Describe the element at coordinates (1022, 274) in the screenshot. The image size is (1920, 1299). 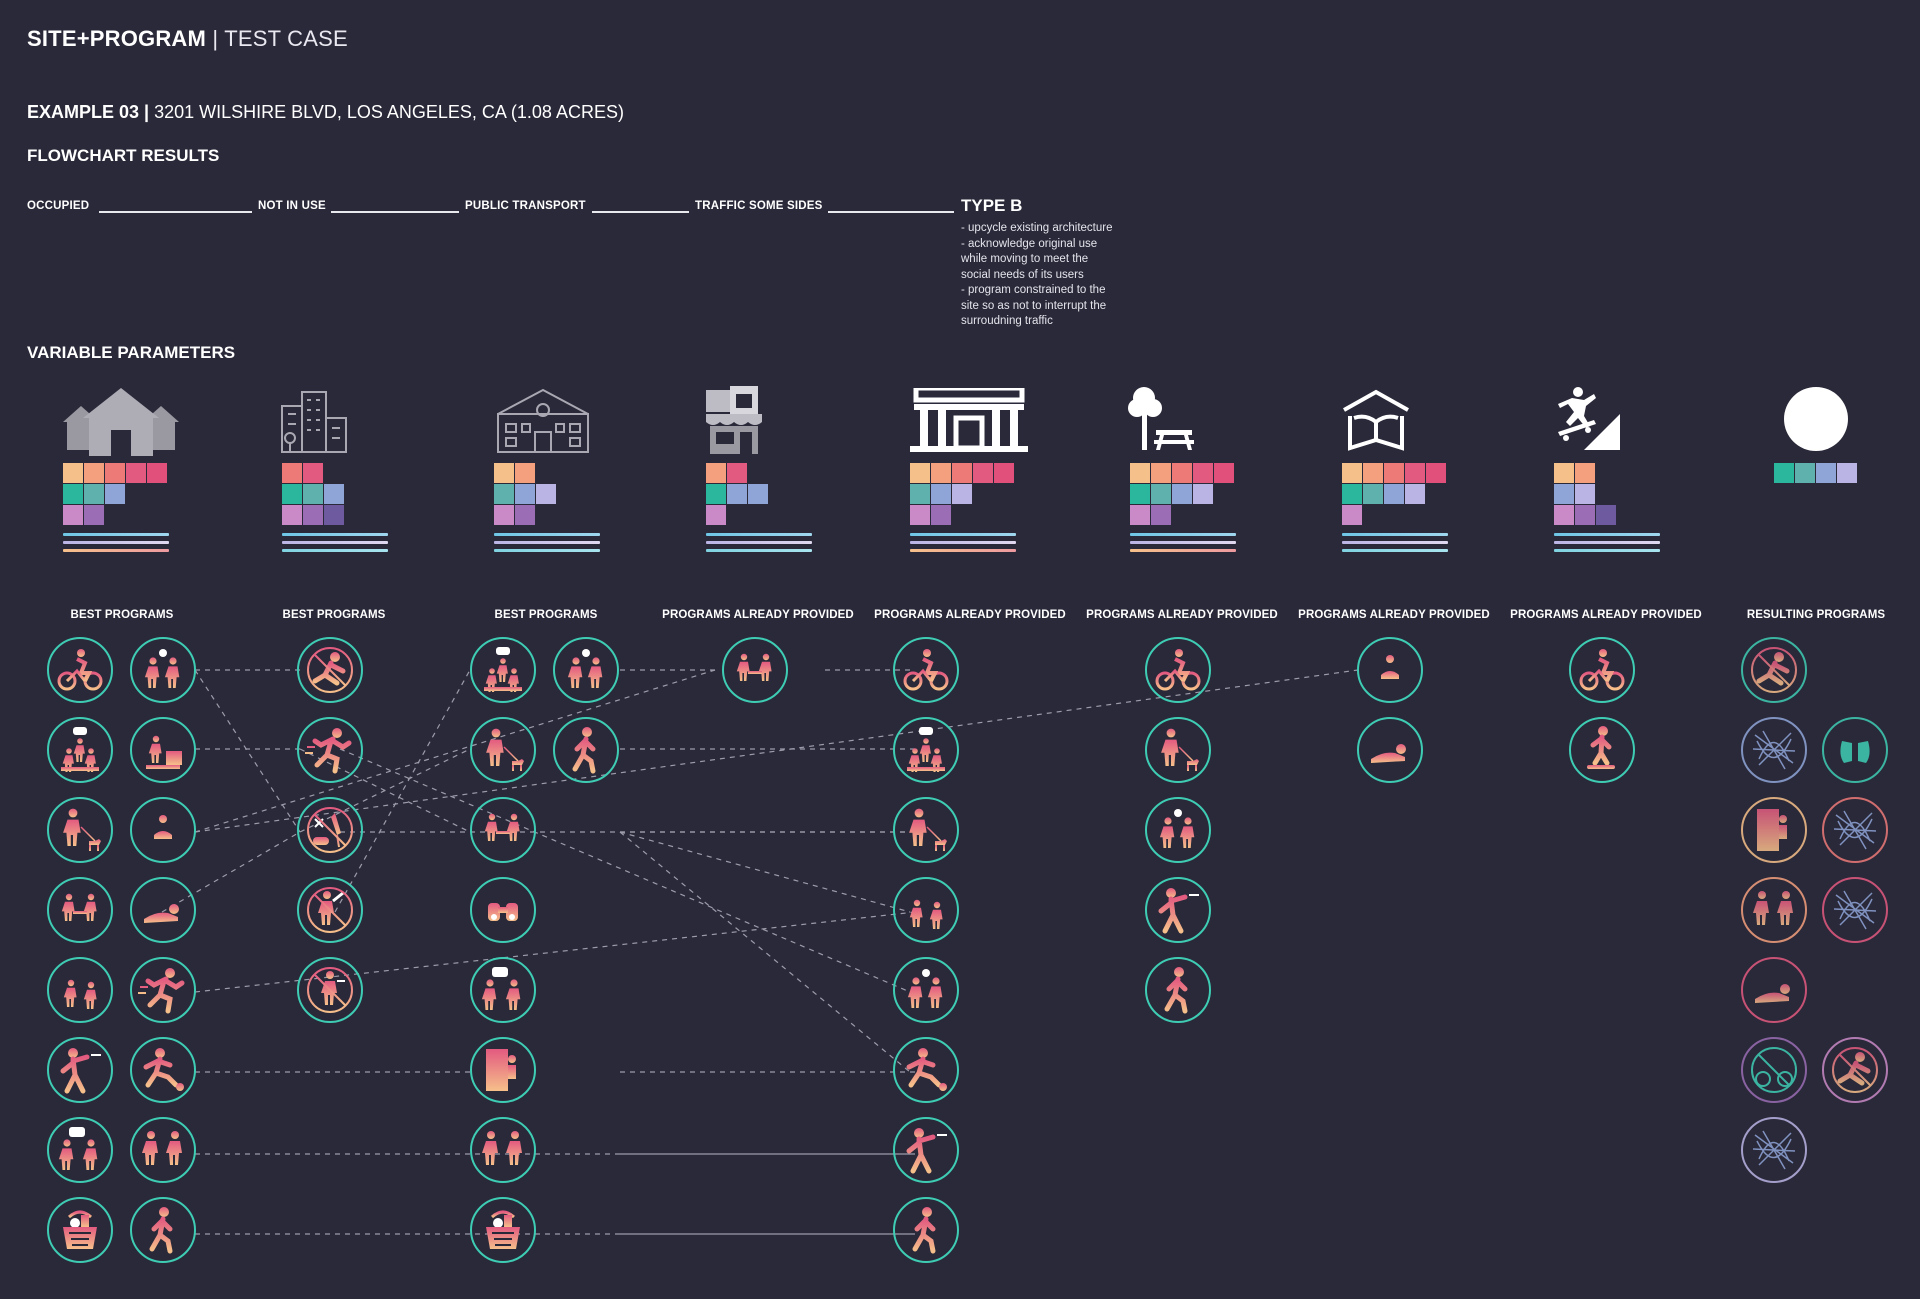
I see `type-b-note: social needs of its users` at that location.